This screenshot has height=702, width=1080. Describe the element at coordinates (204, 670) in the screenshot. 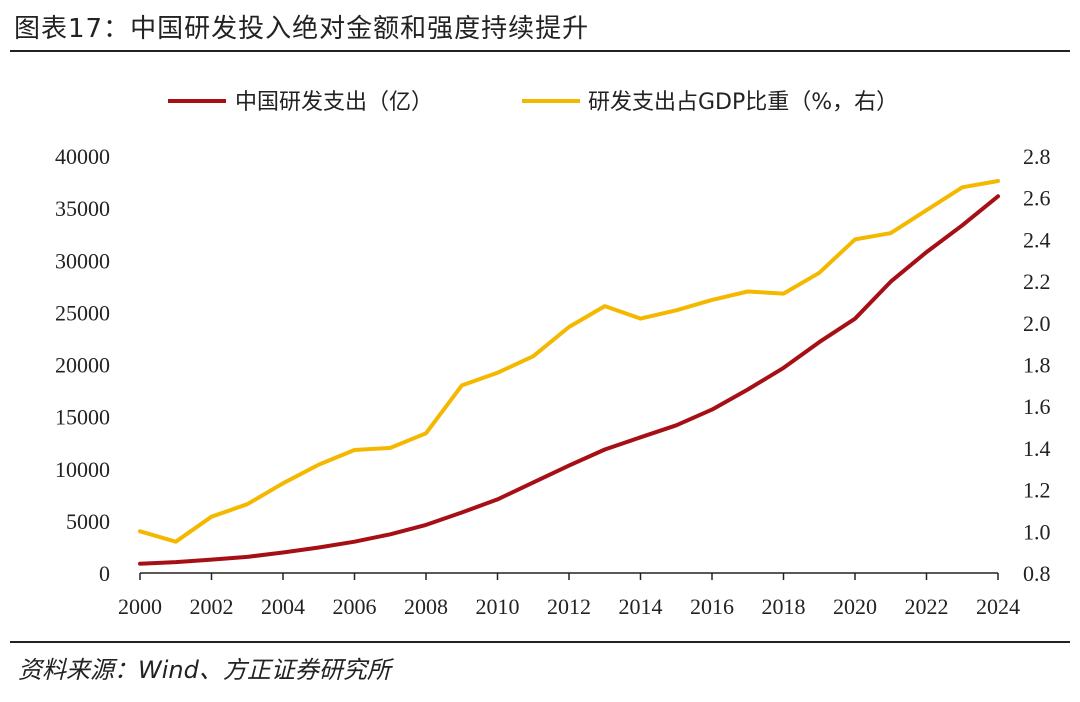

I see `source-note: 资料来源：Wind、方正证券研究所` at that location.